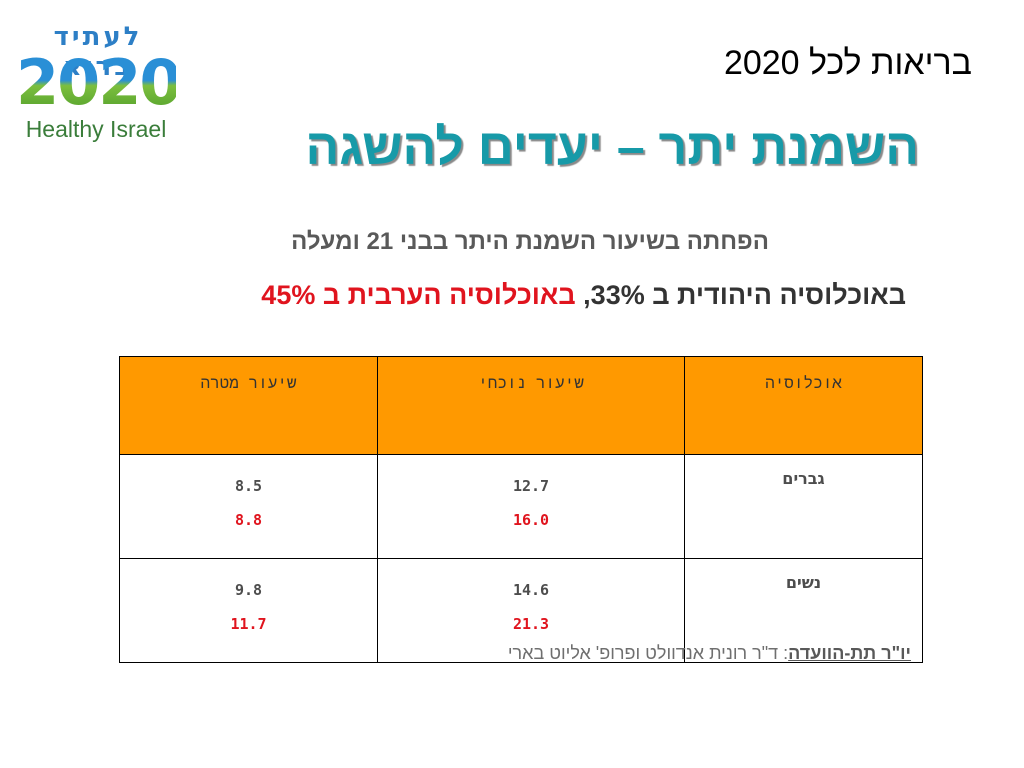 The image size is (1024, 768). Describe the element at coordinates (248, 610) in the screenshot. I see `target-rate-cell: 9.8 11.7` at that location.